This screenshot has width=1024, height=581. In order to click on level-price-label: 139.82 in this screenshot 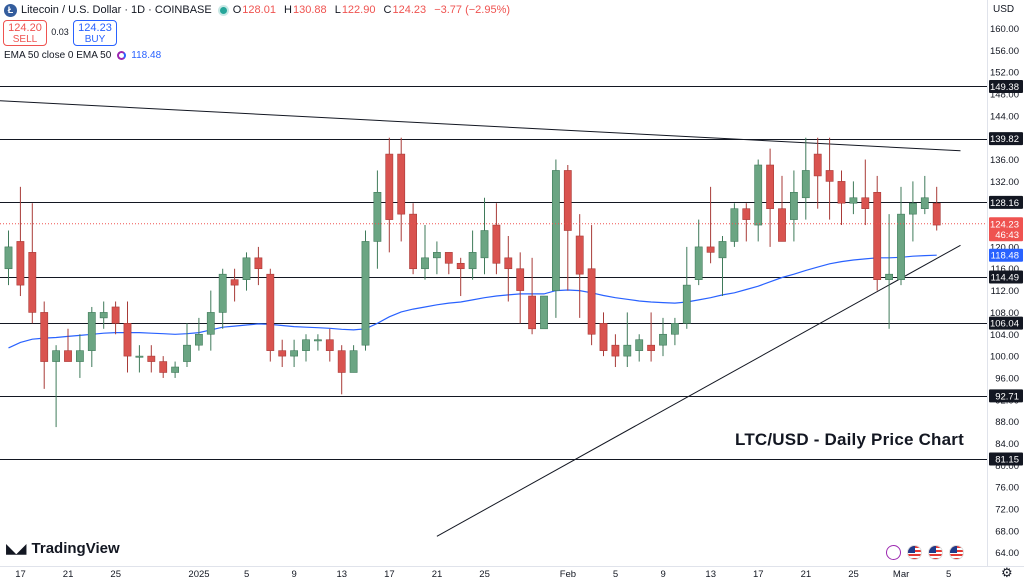, I will do `click(1006, 139)`.